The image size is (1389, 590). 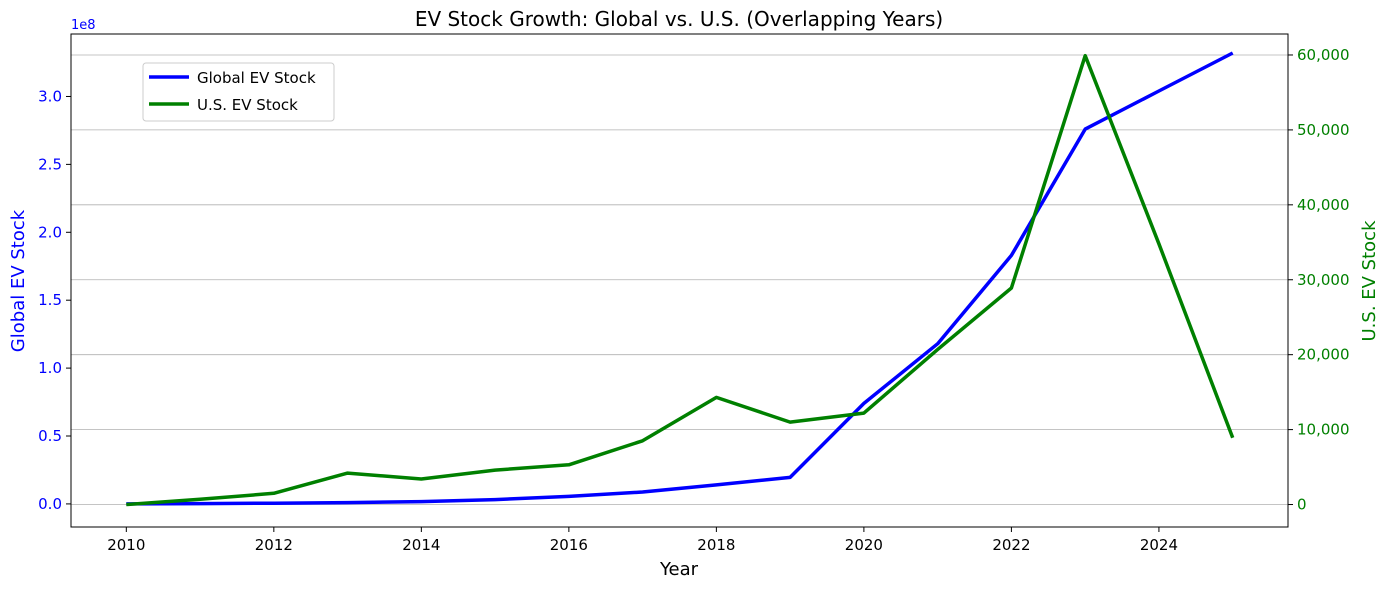 I want to click on right-tick-label: 60,000, so click(x=1323, y=55).